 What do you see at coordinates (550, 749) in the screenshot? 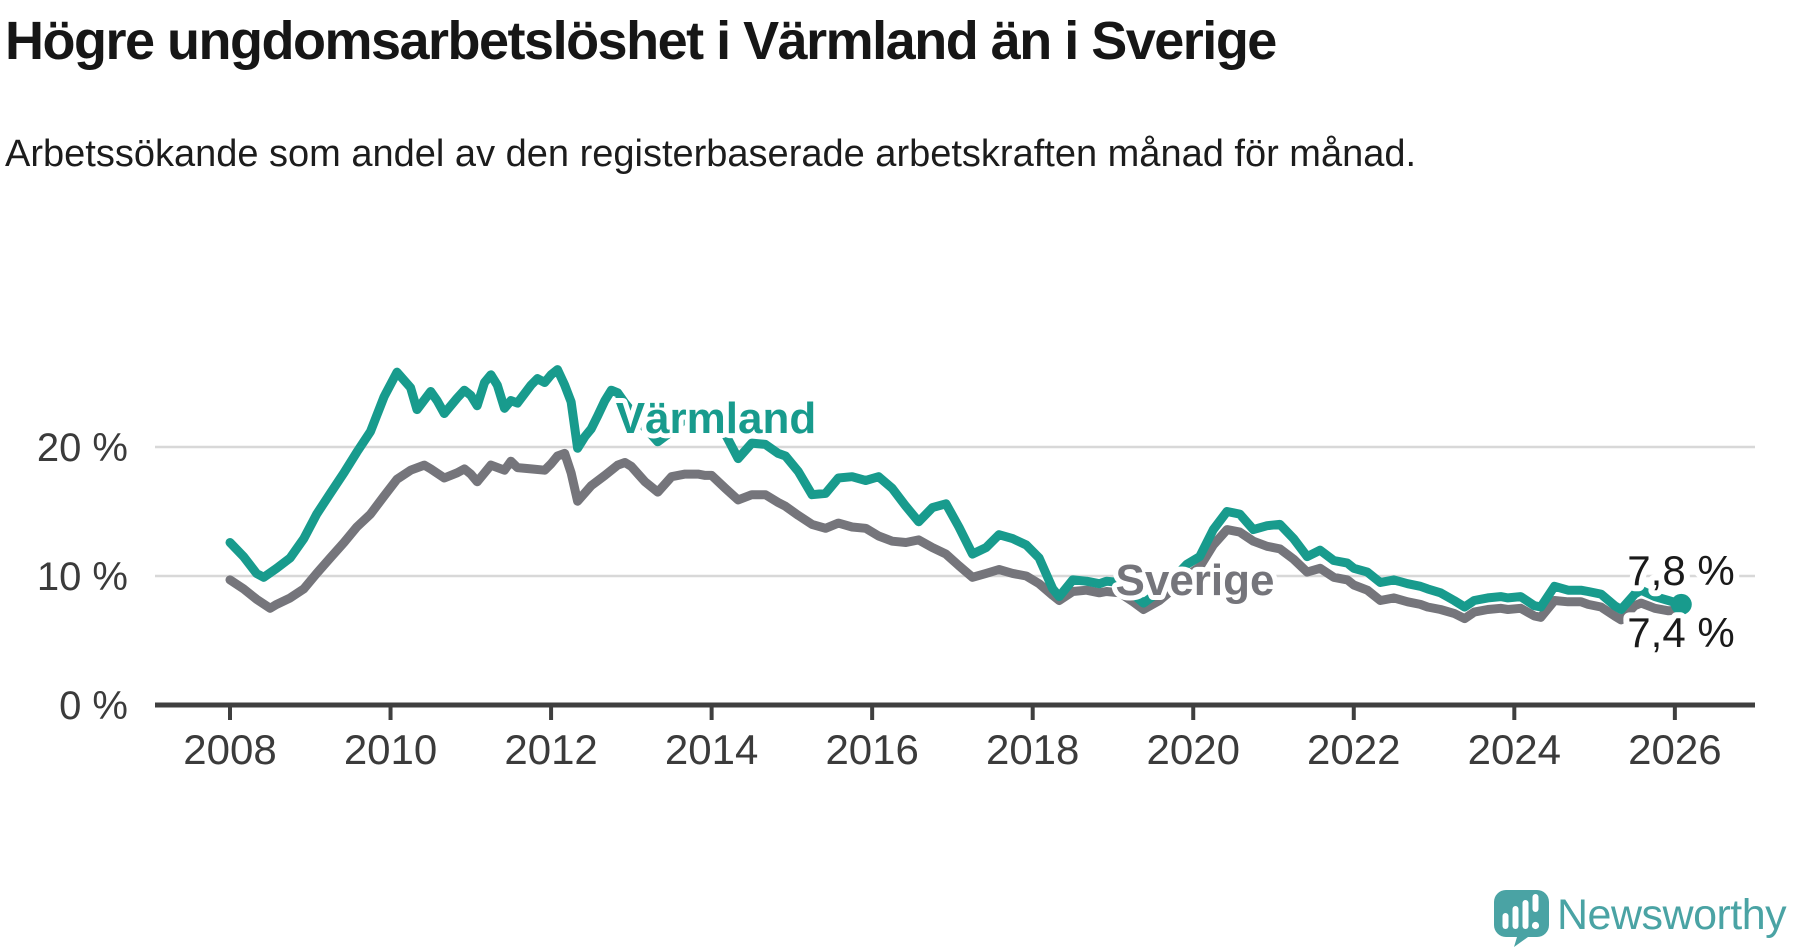
I see `x-tick-label: 2012` at bounding box center [550, 749].